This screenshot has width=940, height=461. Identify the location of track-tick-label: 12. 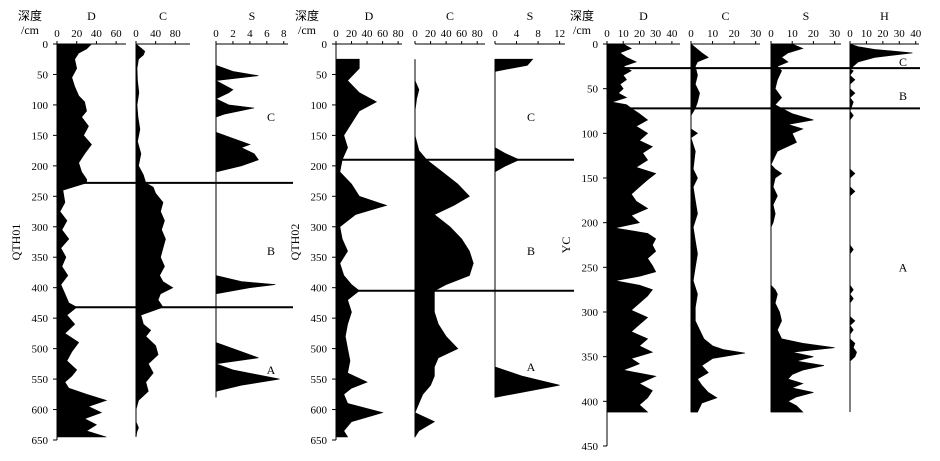
(559, 34).